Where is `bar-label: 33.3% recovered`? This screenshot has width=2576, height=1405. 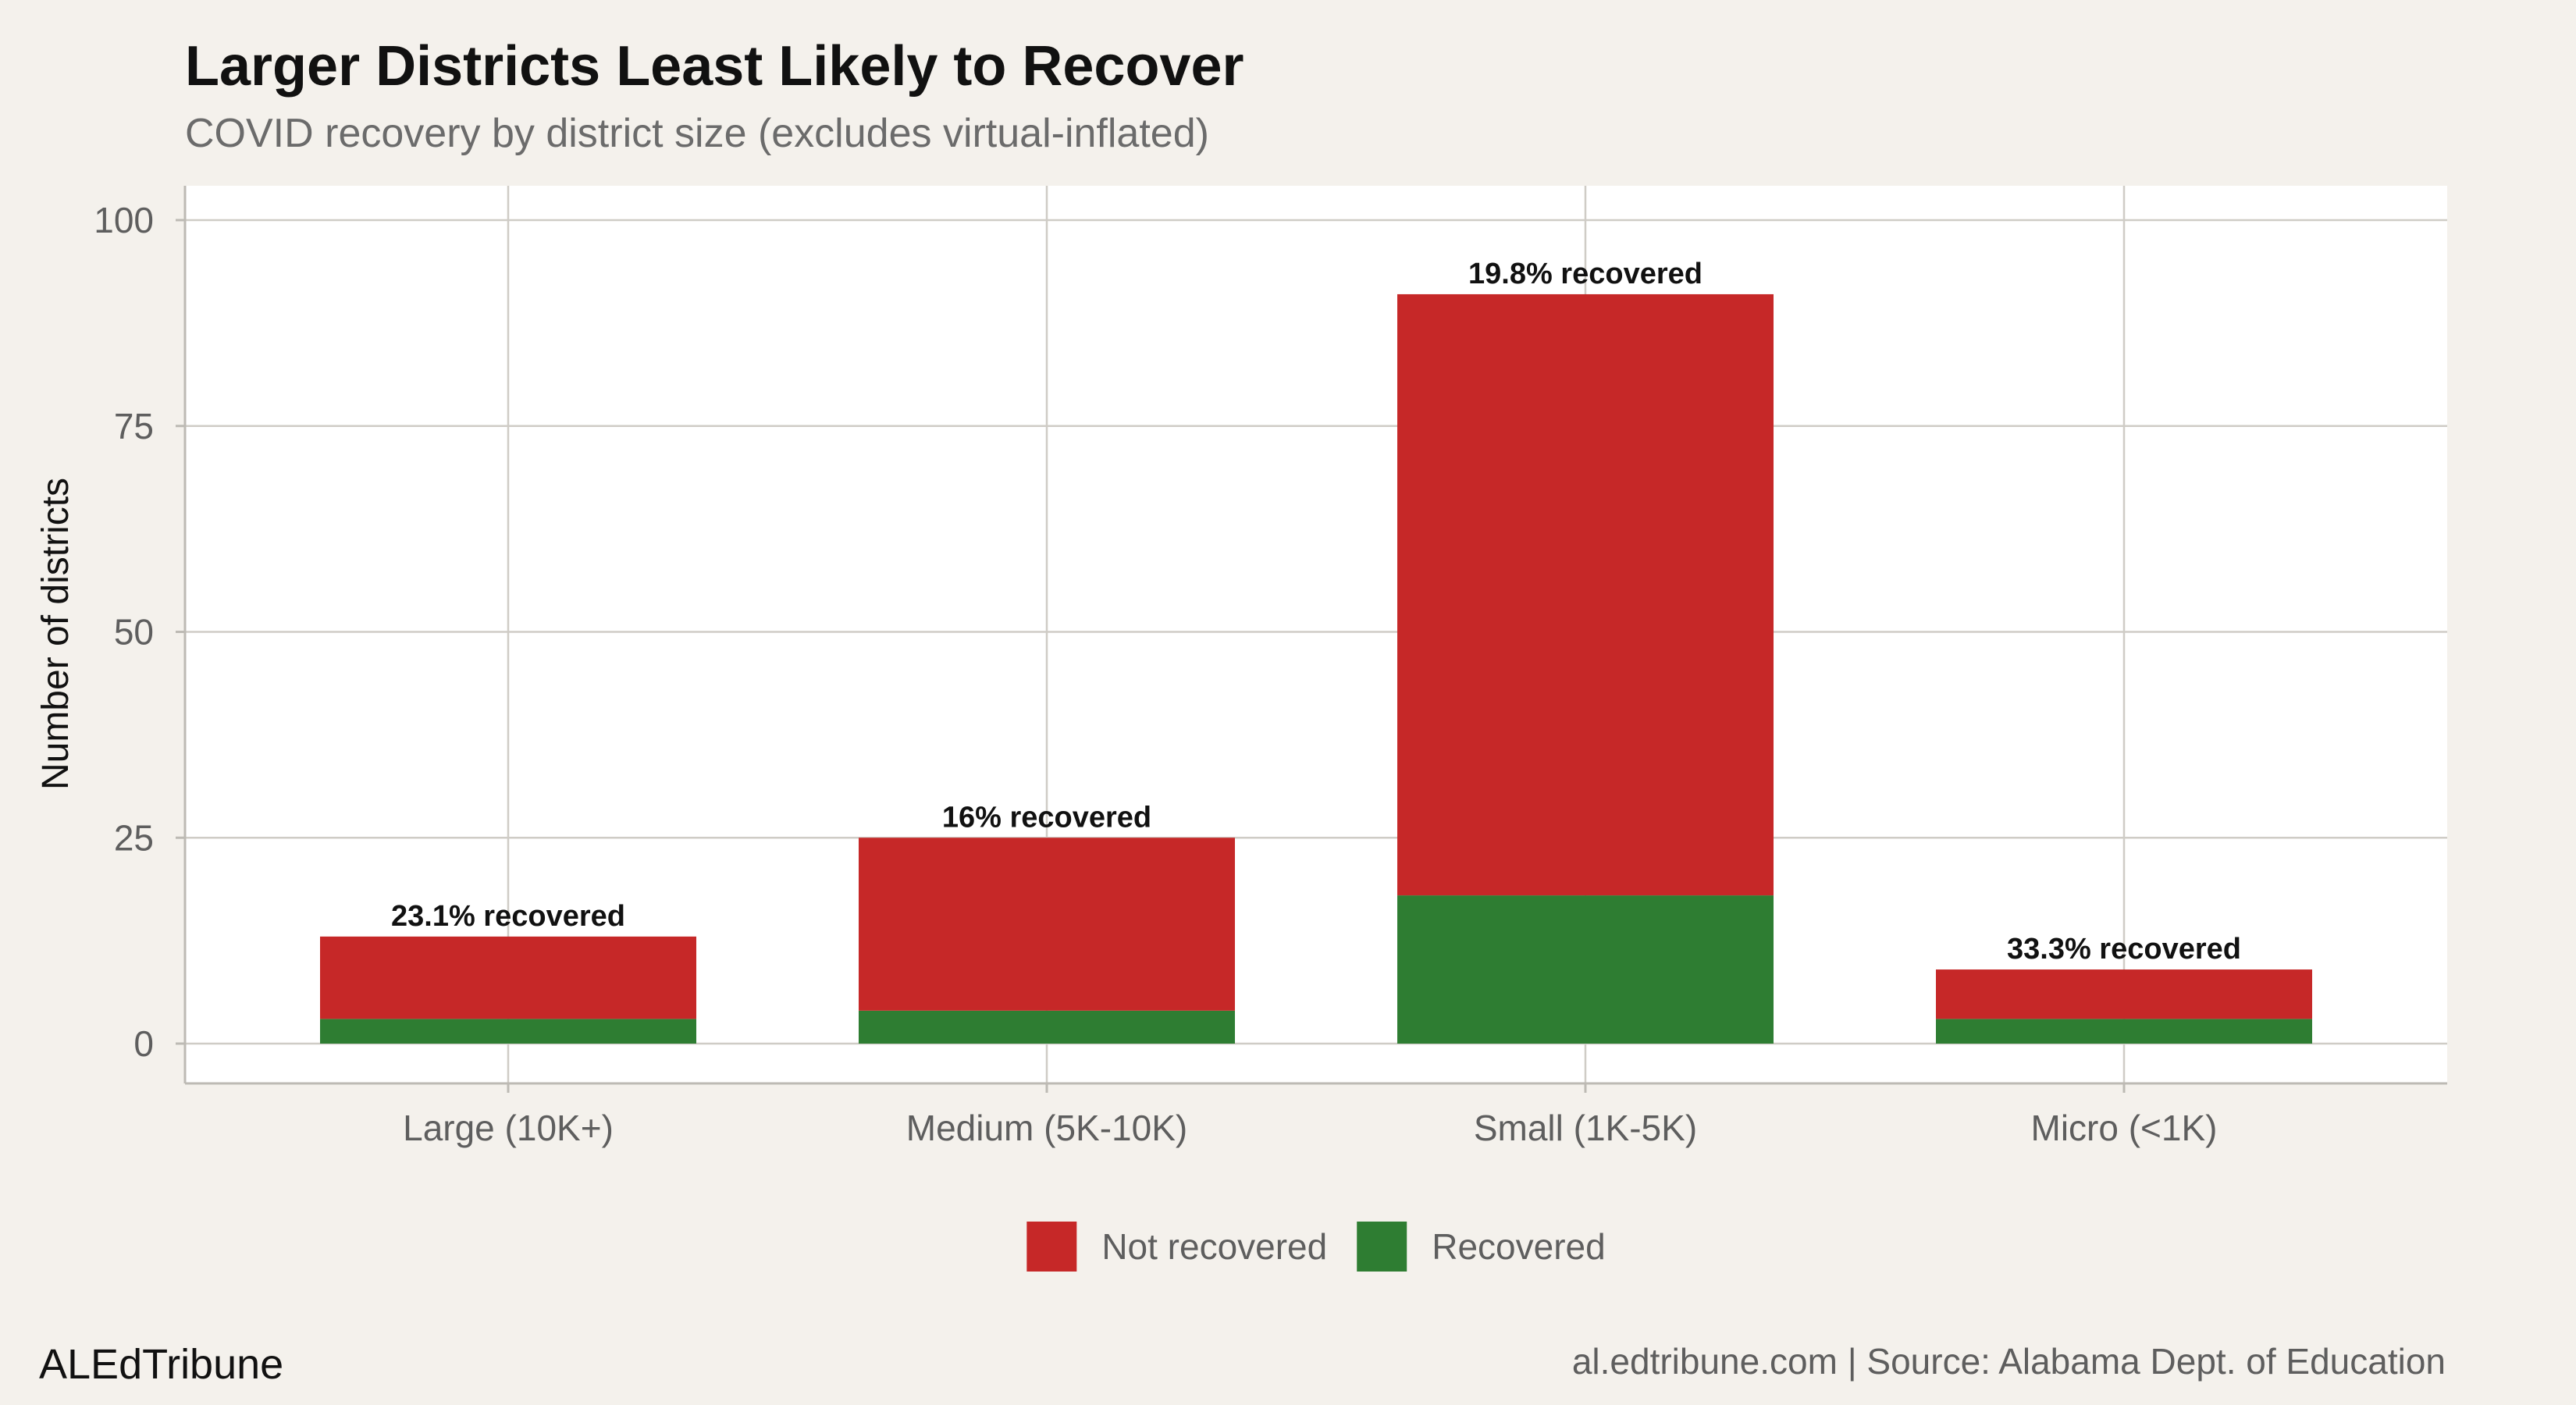
bar-label: 33.3% recovered is located at coordinates (2124, 950).